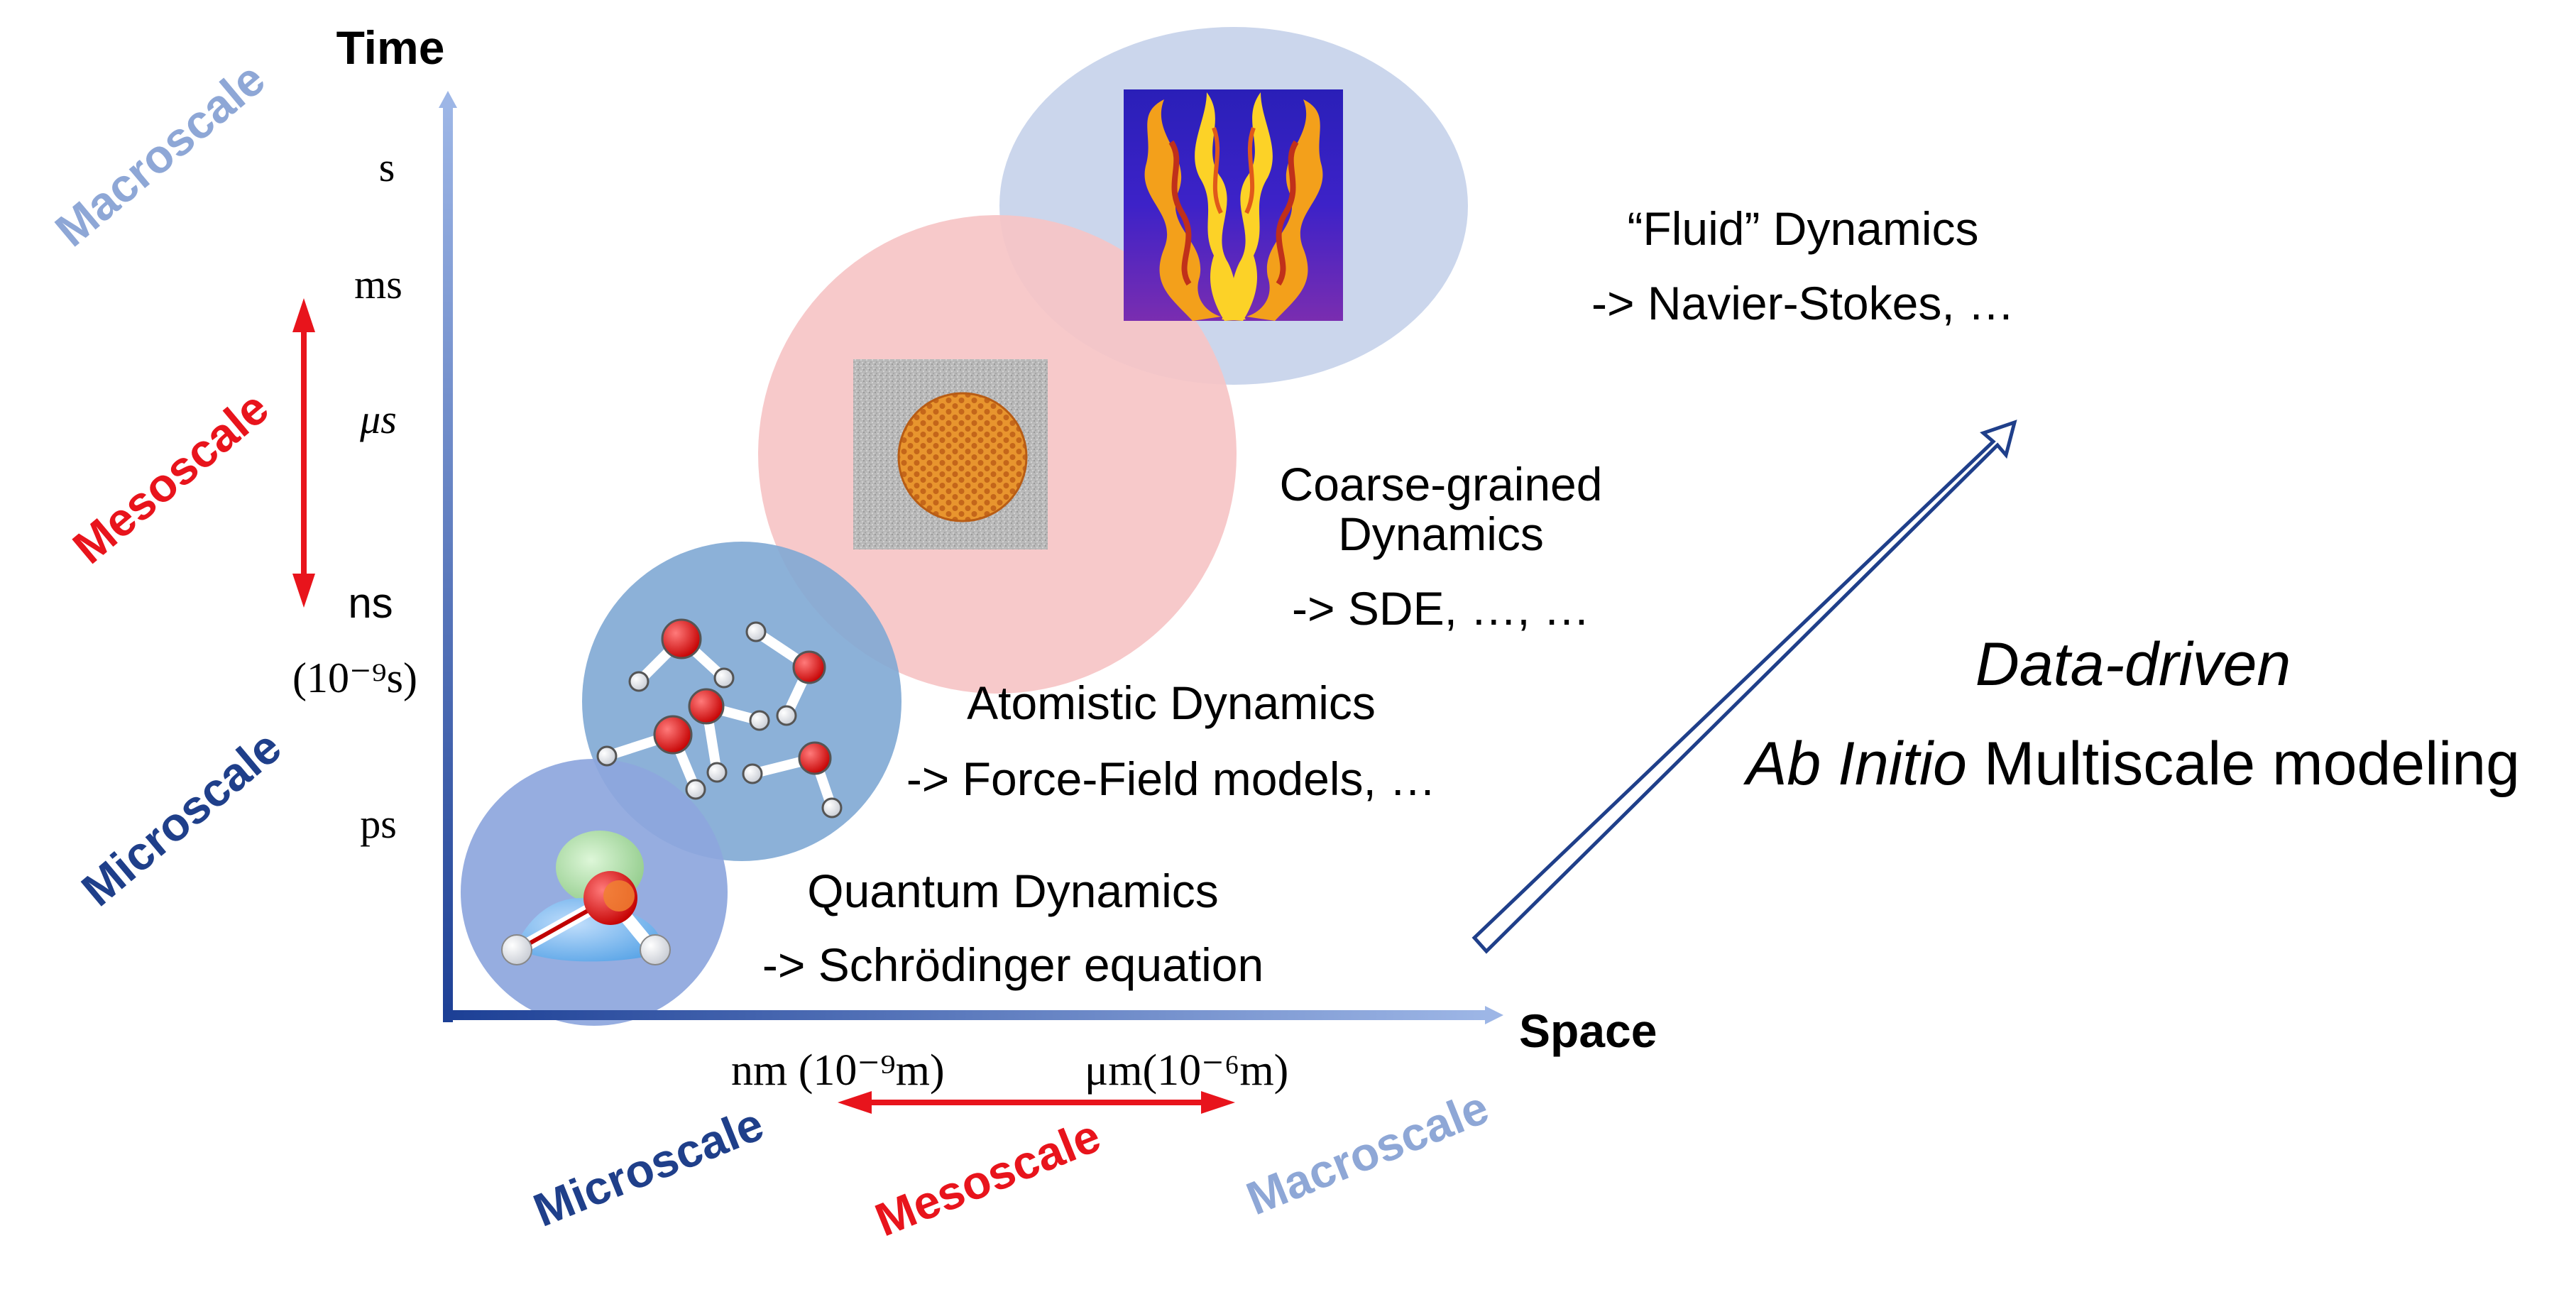 The height and width of the screenshot is (1314, 2576). What do you see at coordinates (1588, 1030) in the screenshot?
I see `space-axis-label: Space` at bounding box center [1588, 1030].